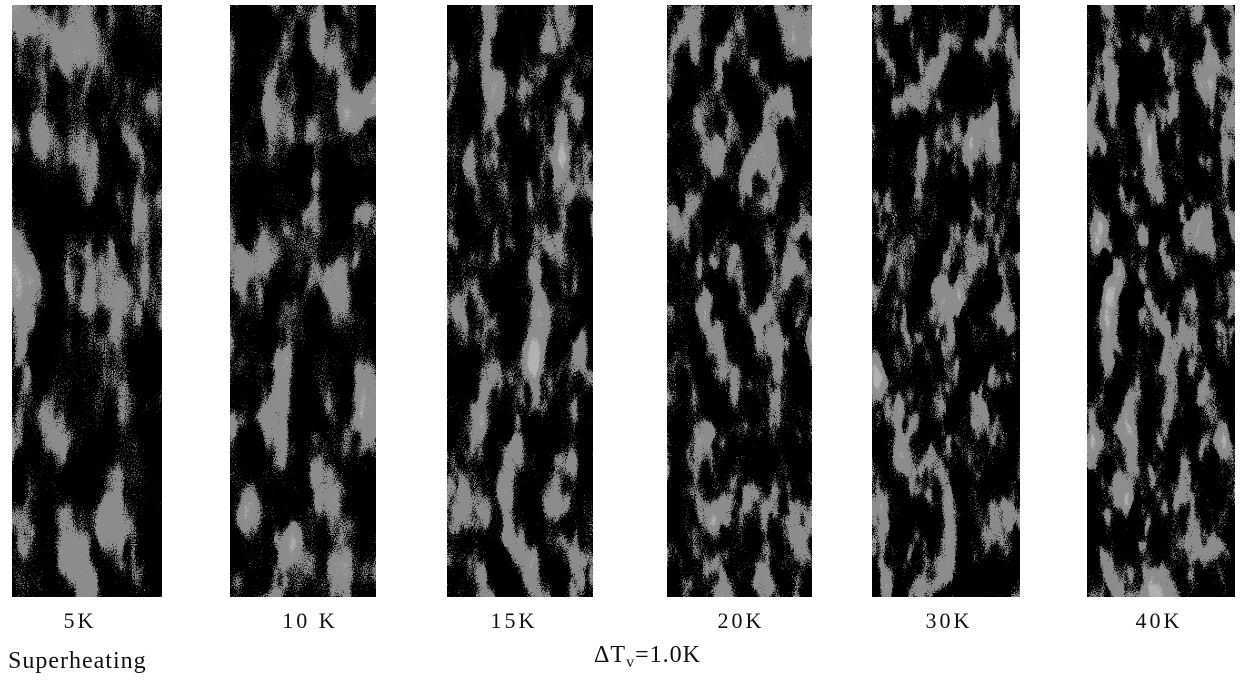  What do you see at coordinates (77, 661) in the screenshot?
I see `caption: Superheating` at bounding box center [77, 661].